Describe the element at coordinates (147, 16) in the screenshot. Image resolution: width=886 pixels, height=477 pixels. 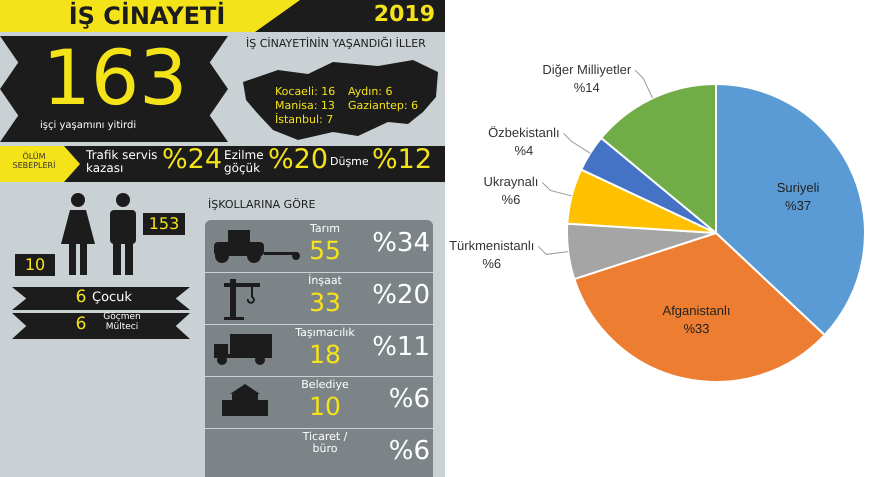
I see `text: İŞ CİNAYETİ` at that location.